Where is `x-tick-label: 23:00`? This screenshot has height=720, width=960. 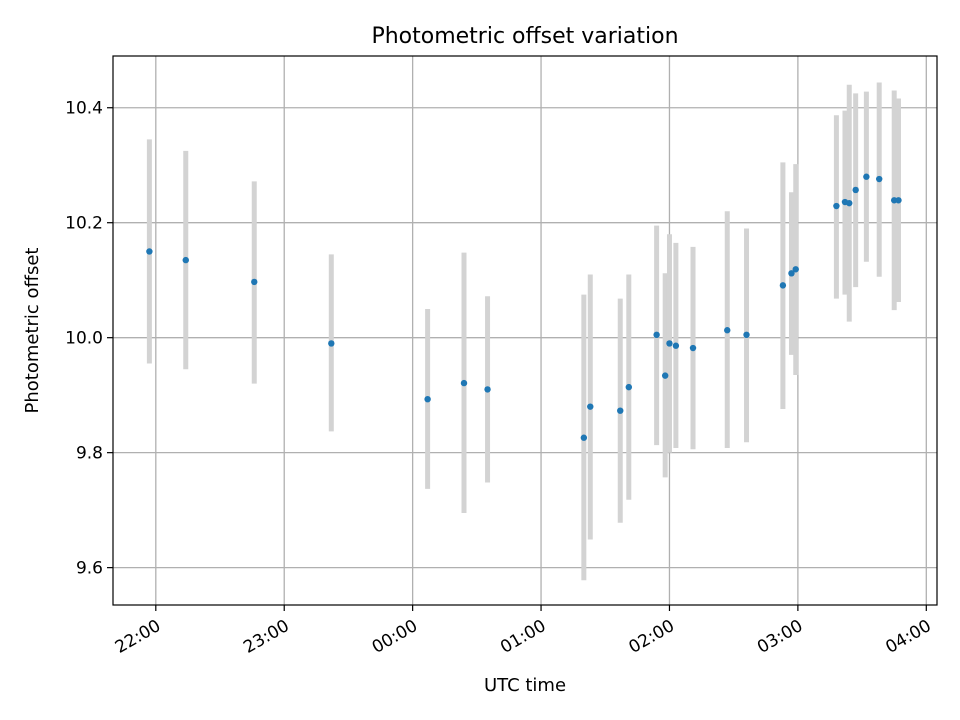 x-tick-label: 23:00 is located at coordinates (266, 637).